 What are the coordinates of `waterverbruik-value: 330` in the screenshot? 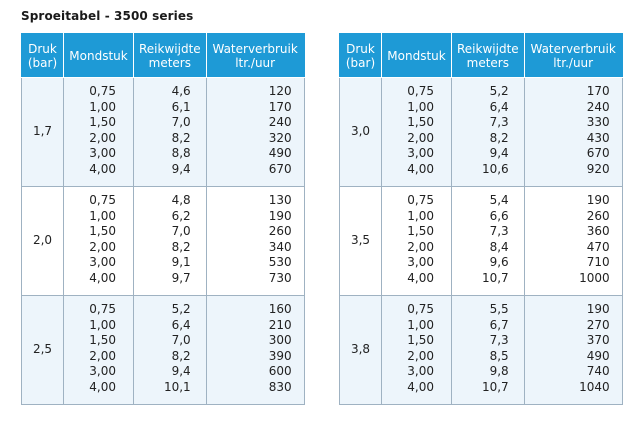 It's located at (598, 122).